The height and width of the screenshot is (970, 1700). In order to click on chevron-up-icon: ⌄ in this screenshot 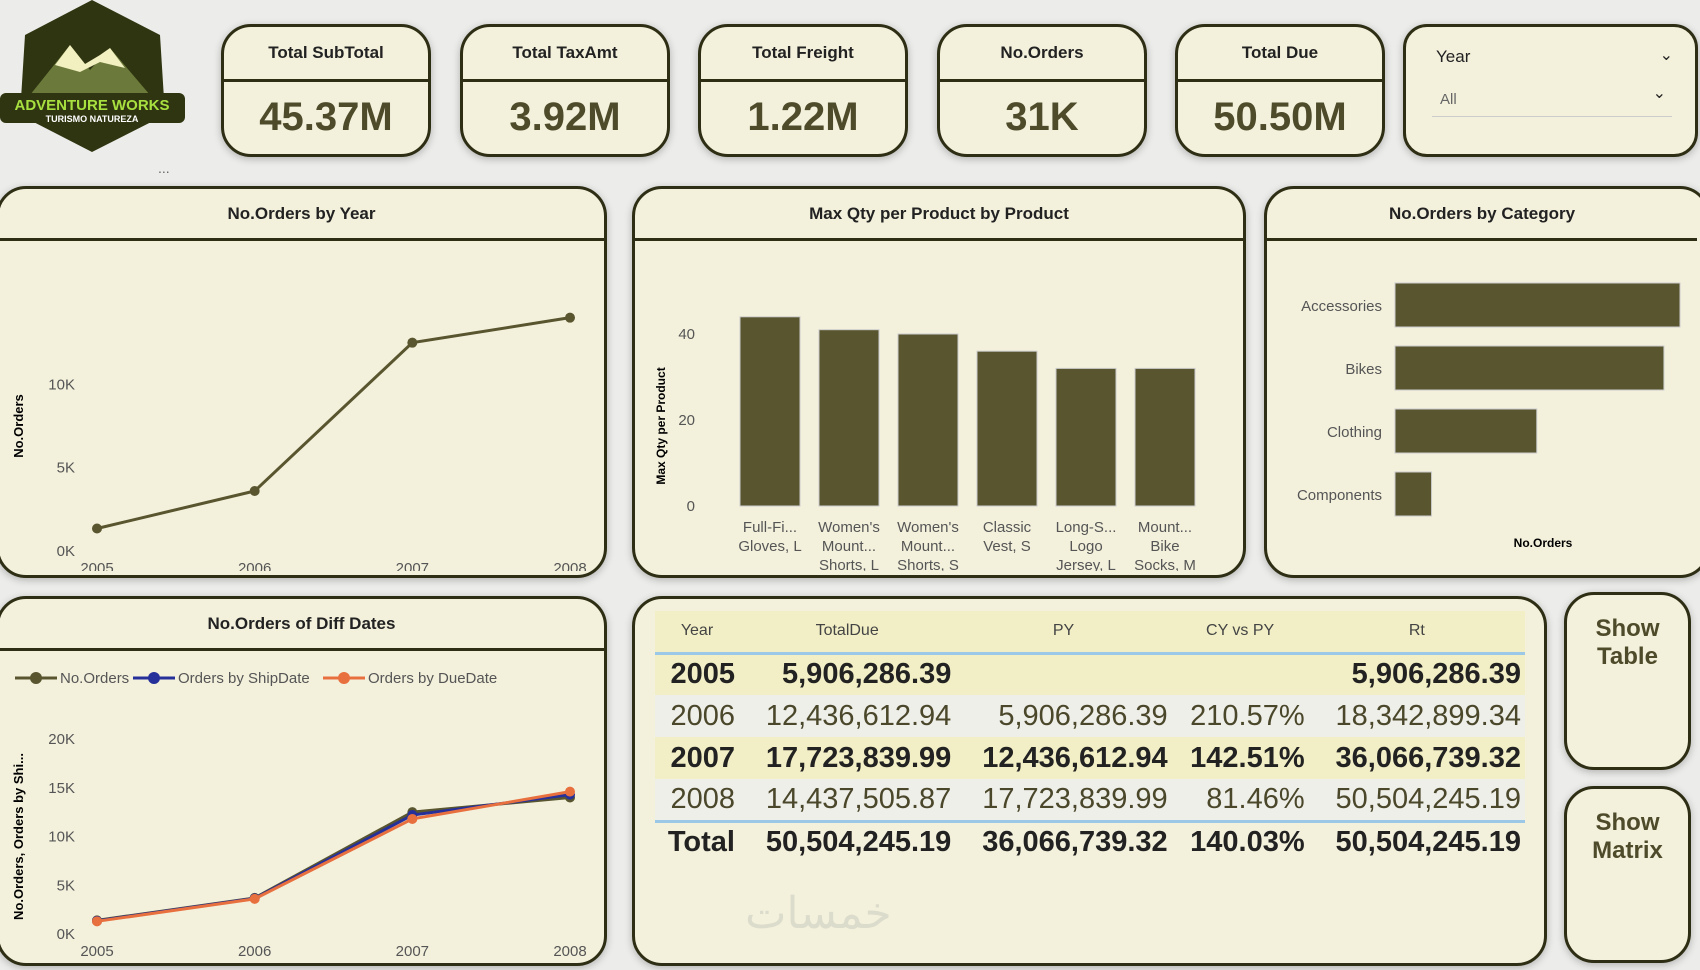, I will do `click(1666, 55)`.